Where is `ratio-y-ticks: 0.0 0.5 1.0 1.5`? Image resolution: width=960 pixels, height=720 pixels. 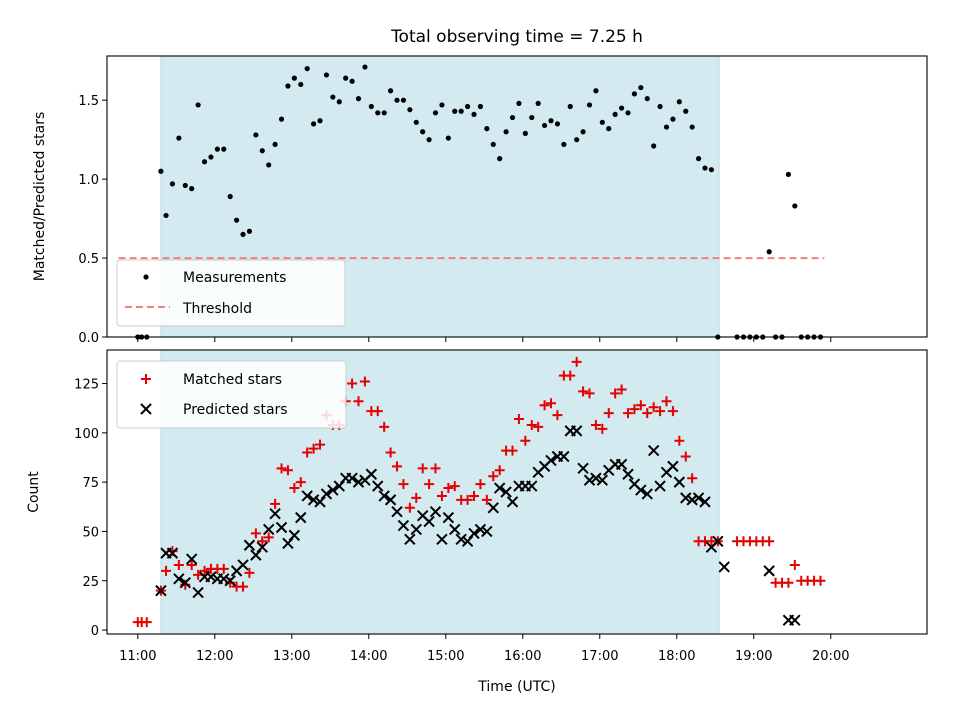 ratio-y-ticks: 0.0 0.5 1.0 1.5 is located at coordinates (92, 220).